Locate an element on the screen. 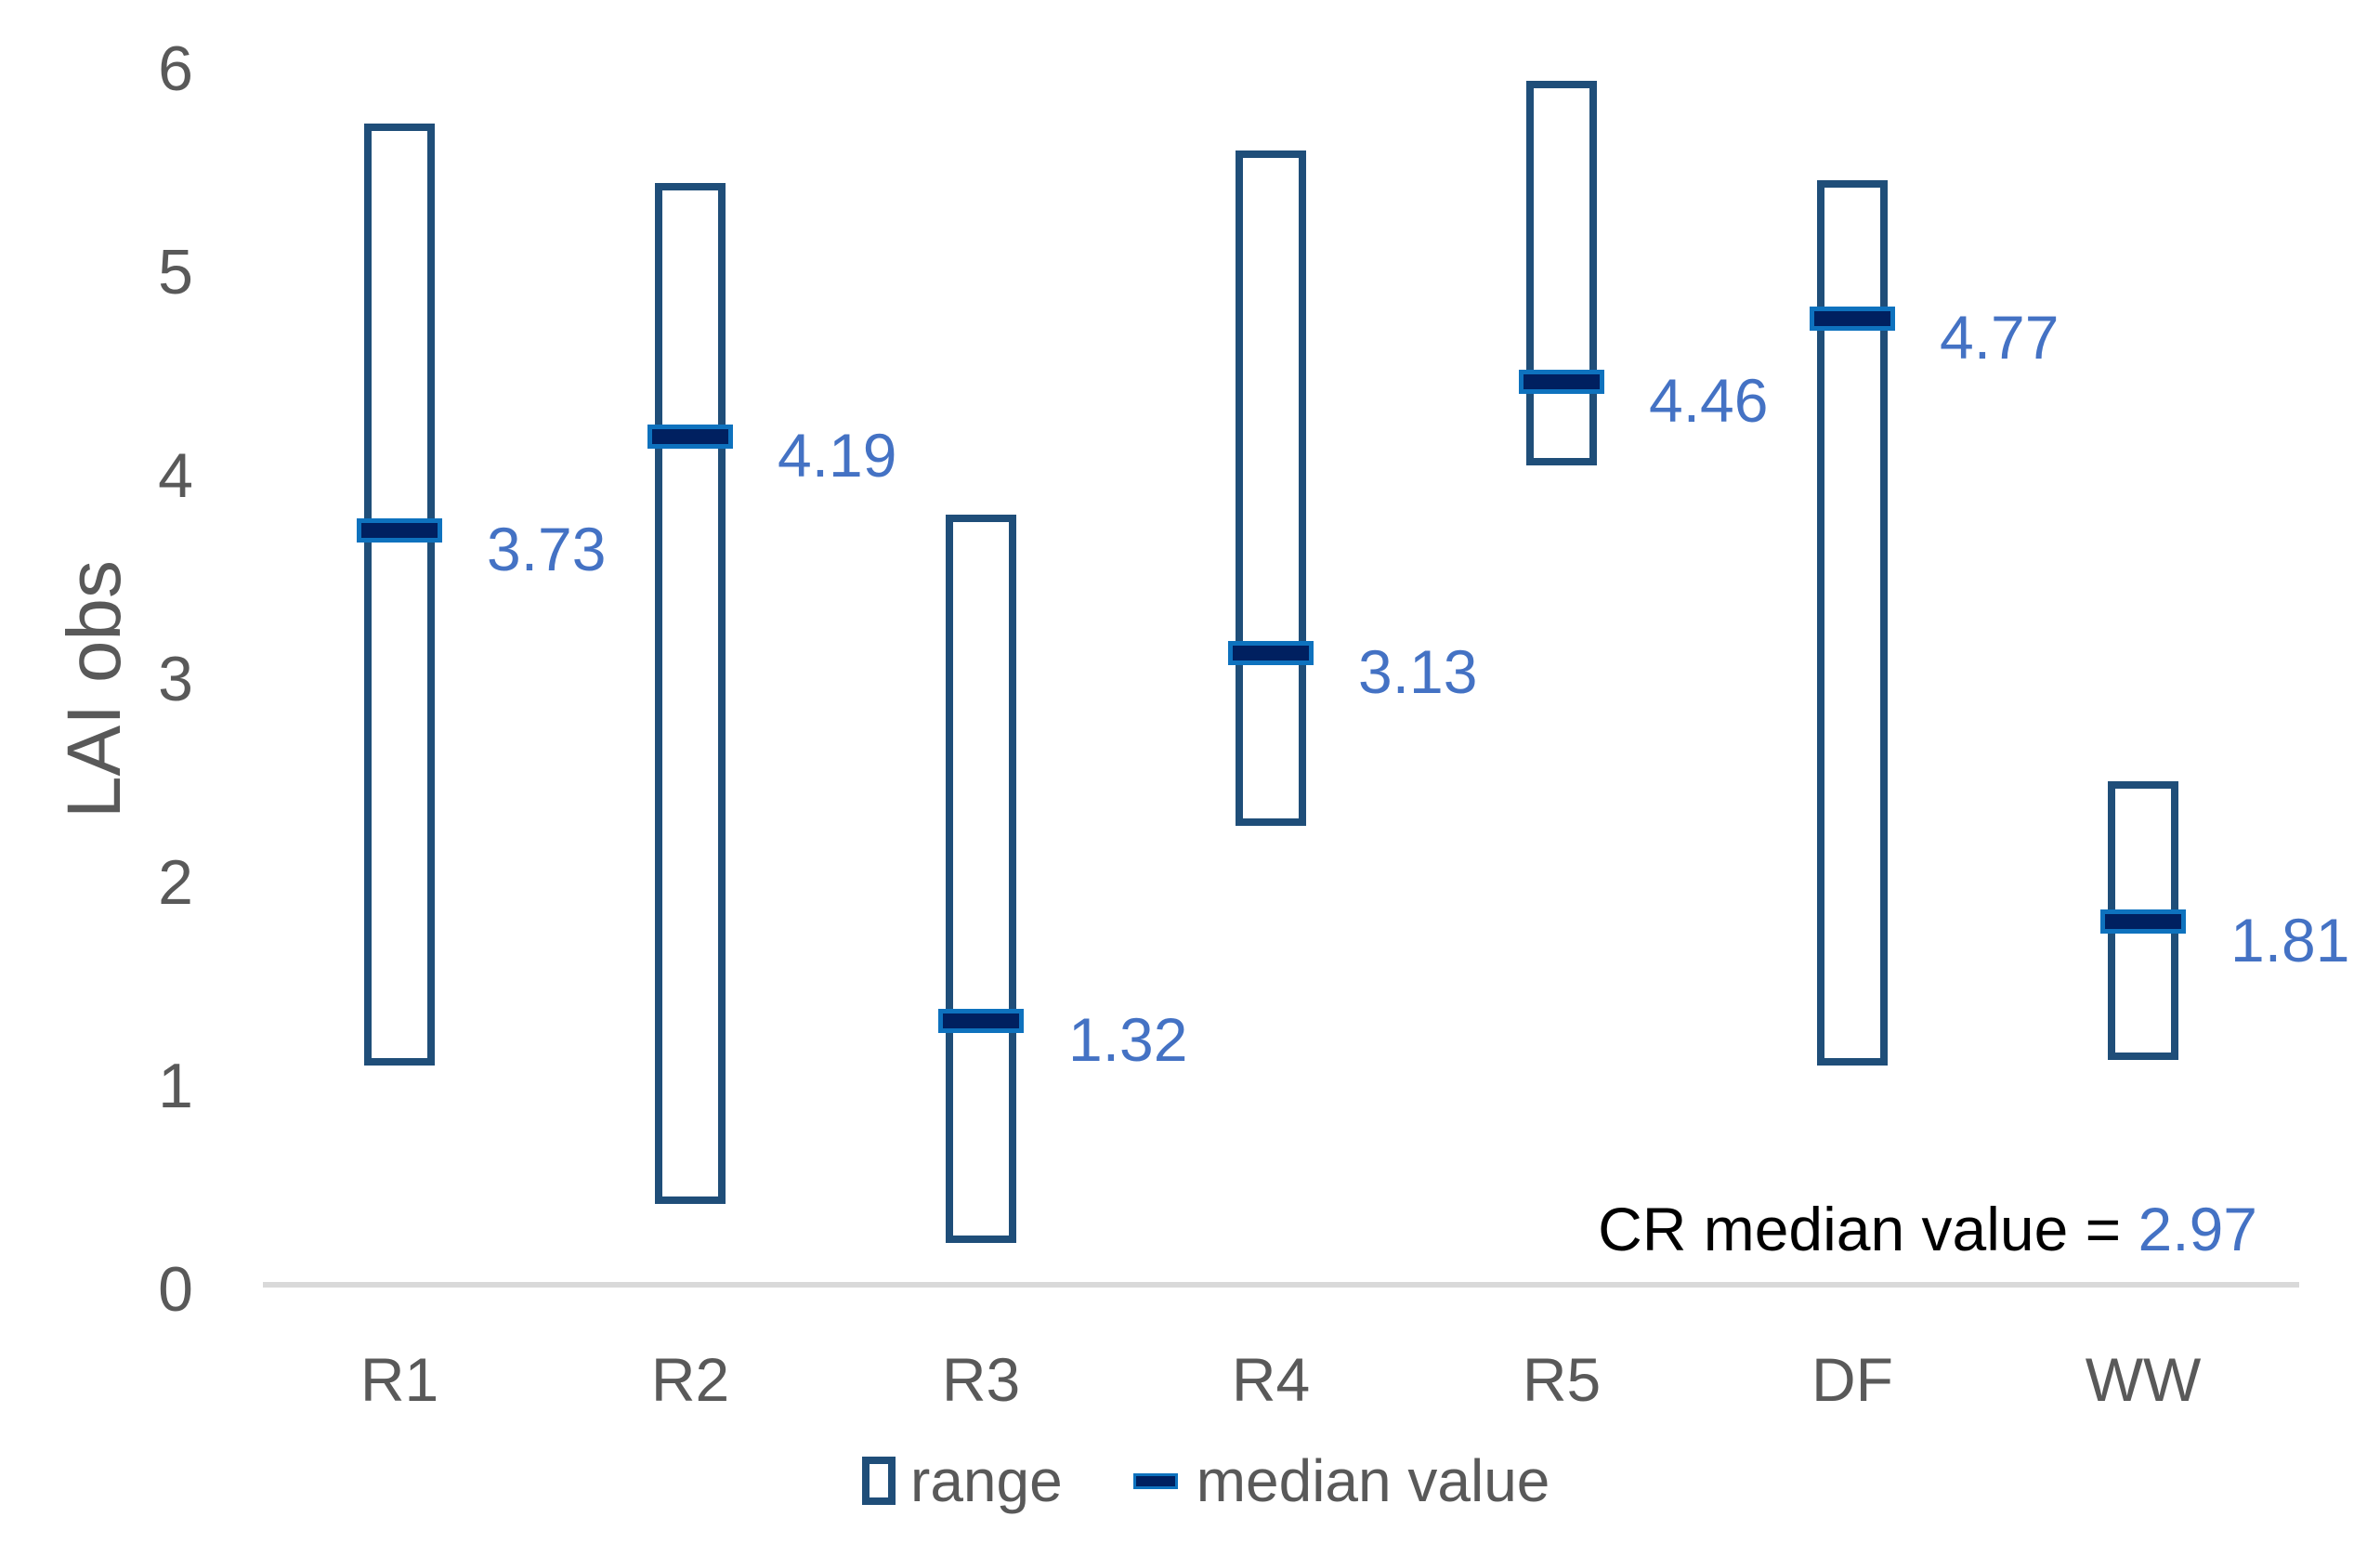  median-value-label: 3.73 is located at coordinates (547, 549).